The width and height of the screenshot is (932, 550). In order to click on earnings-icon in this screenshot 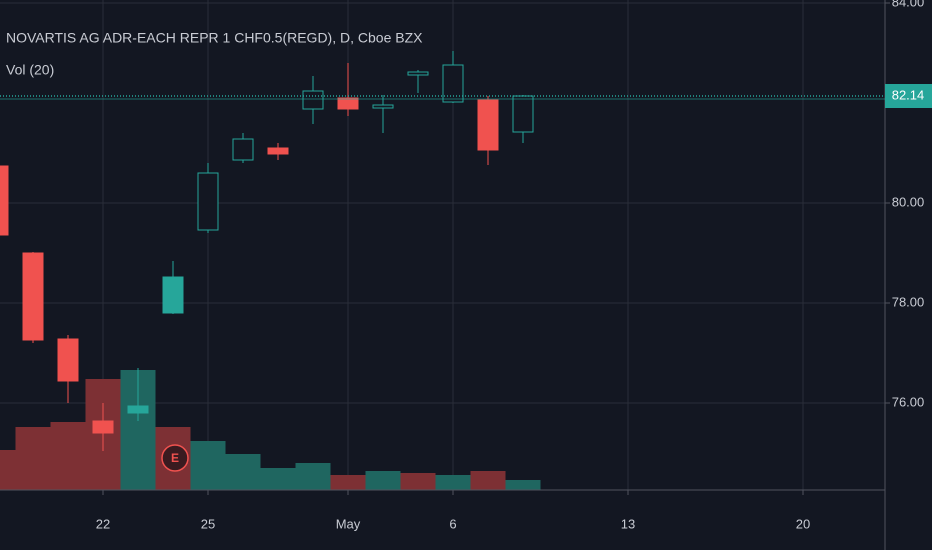, I will do `click(175, 458)`.